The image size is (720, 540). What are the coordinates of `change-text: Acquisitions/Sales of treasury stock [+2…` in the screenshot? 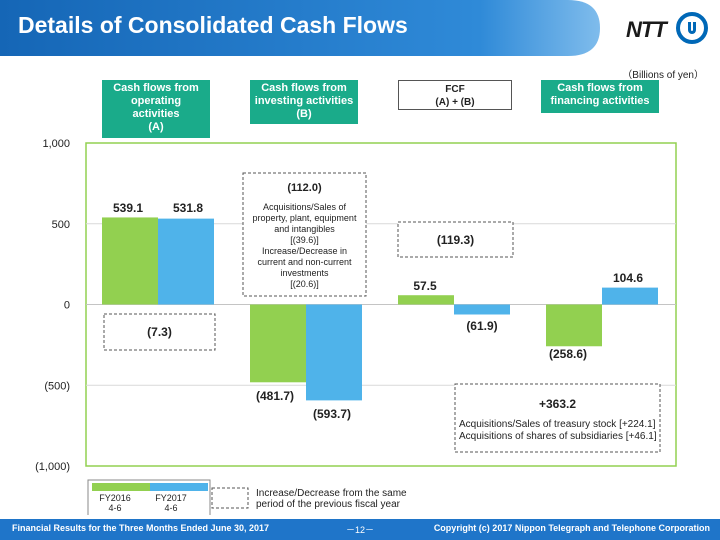 It's located at (557, 424).